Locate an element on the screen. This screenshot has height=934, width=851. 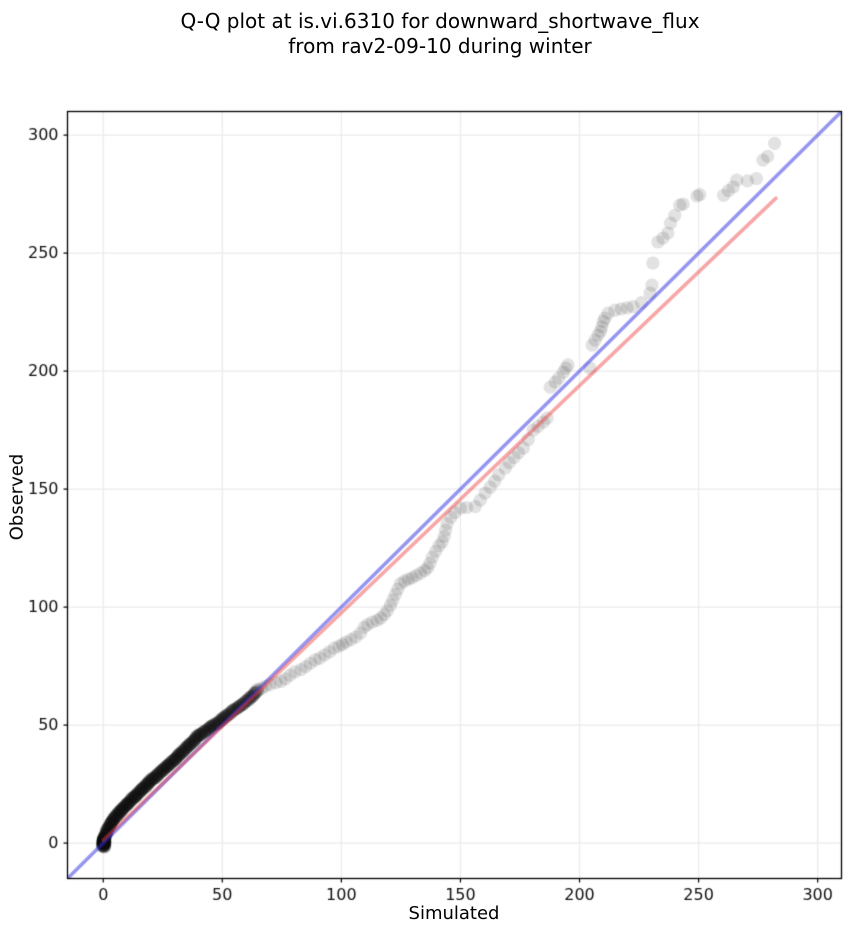
x-axis-label: Simulated is located at coordinates (454, 913).